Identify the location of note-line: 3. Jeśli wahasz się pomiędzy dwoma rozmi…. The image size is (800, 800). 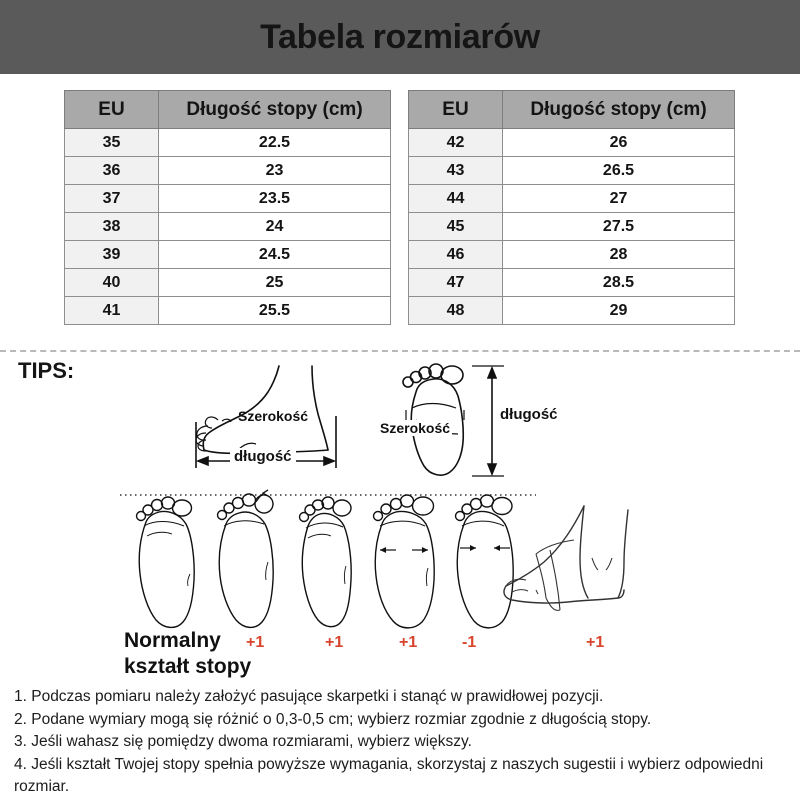
(243, 741).